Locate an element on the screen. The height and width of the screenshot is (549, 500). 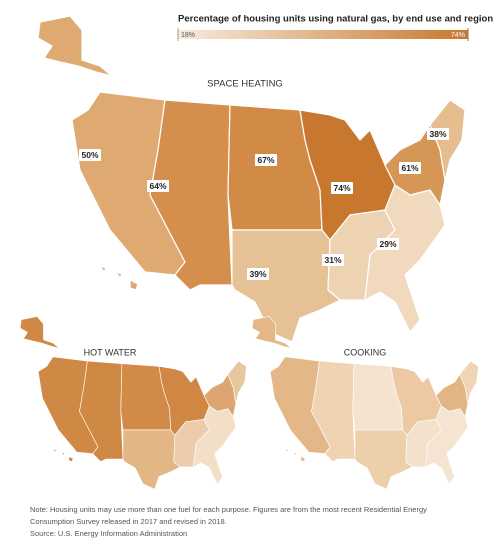
region-label: 31% is located at coordinates (332, 260).